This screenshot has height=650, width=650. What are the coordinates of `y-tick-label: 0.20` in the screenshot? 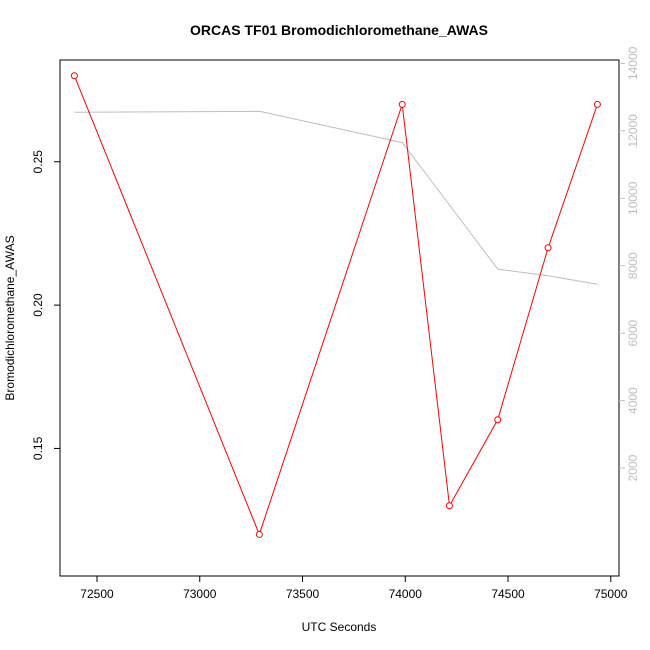 It's located at (38, 305).